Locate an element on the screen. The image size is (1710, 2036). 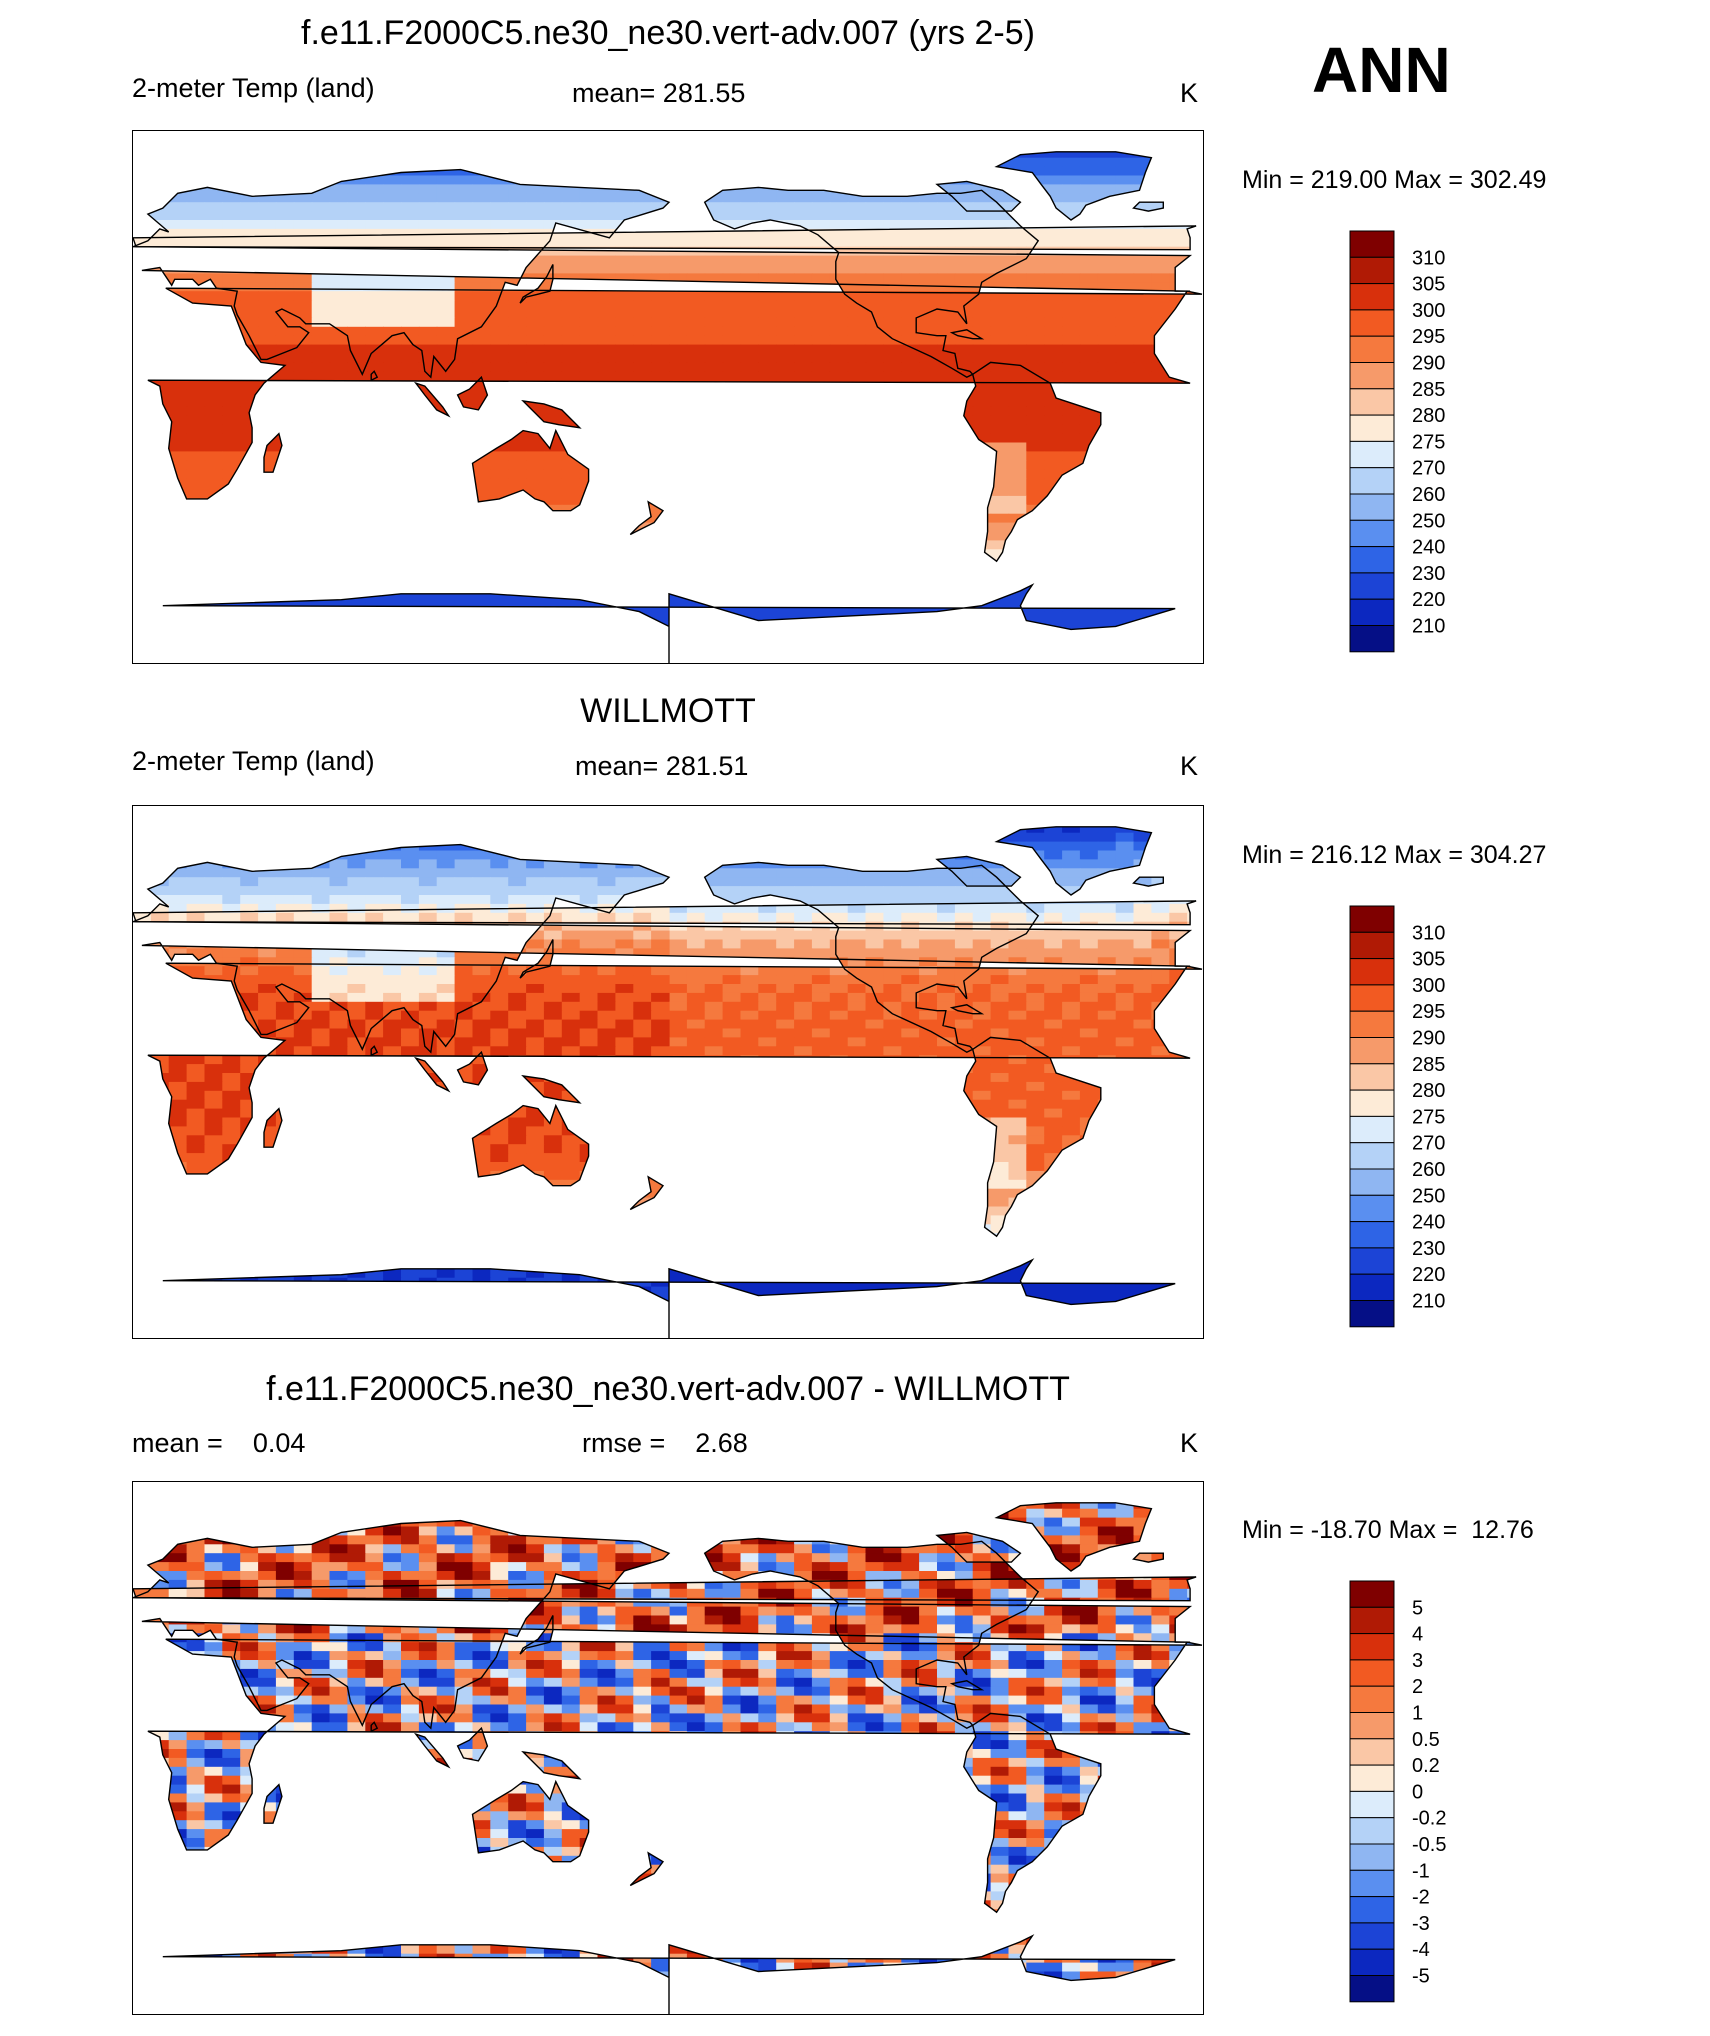
panel-3-mean: mean = 0.04 is located at coordinates (218, 1443).